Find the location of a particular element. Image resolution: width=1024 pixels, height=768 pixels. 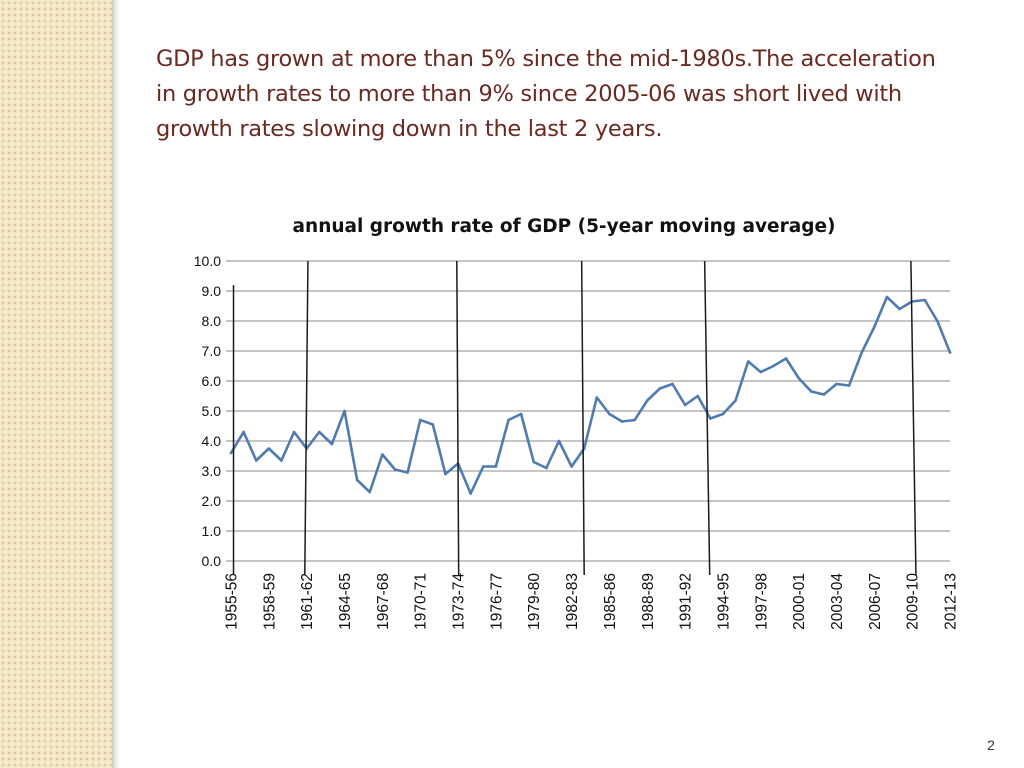

x-tick-label: 1976-77 is located at coordinates (496, 601).